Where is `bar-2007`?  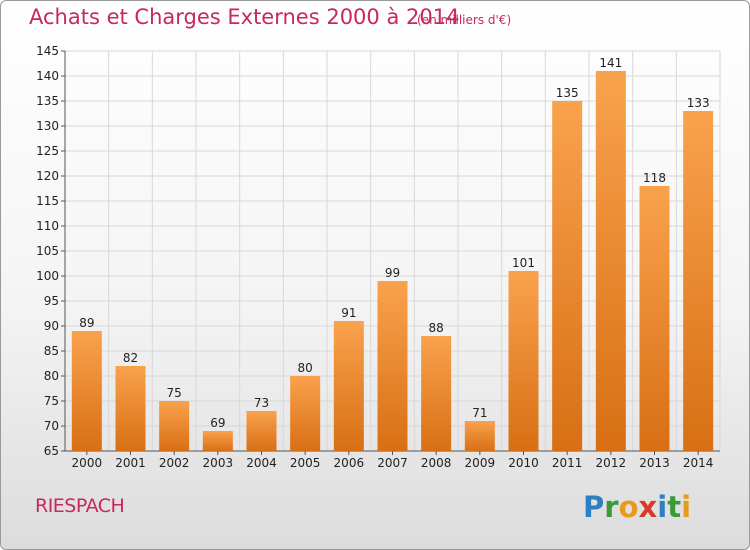 bar-2007 is located at coordinates (392, 366).